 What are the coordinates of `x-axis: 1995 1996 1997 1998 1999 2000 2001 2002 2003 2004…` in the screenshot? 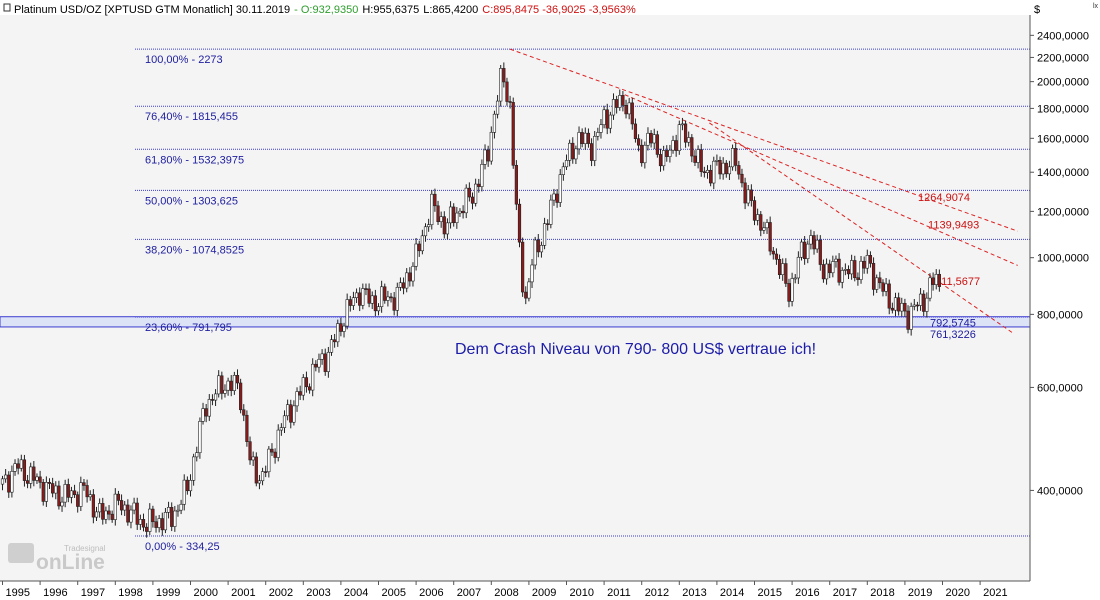 It's located at (505, 590).